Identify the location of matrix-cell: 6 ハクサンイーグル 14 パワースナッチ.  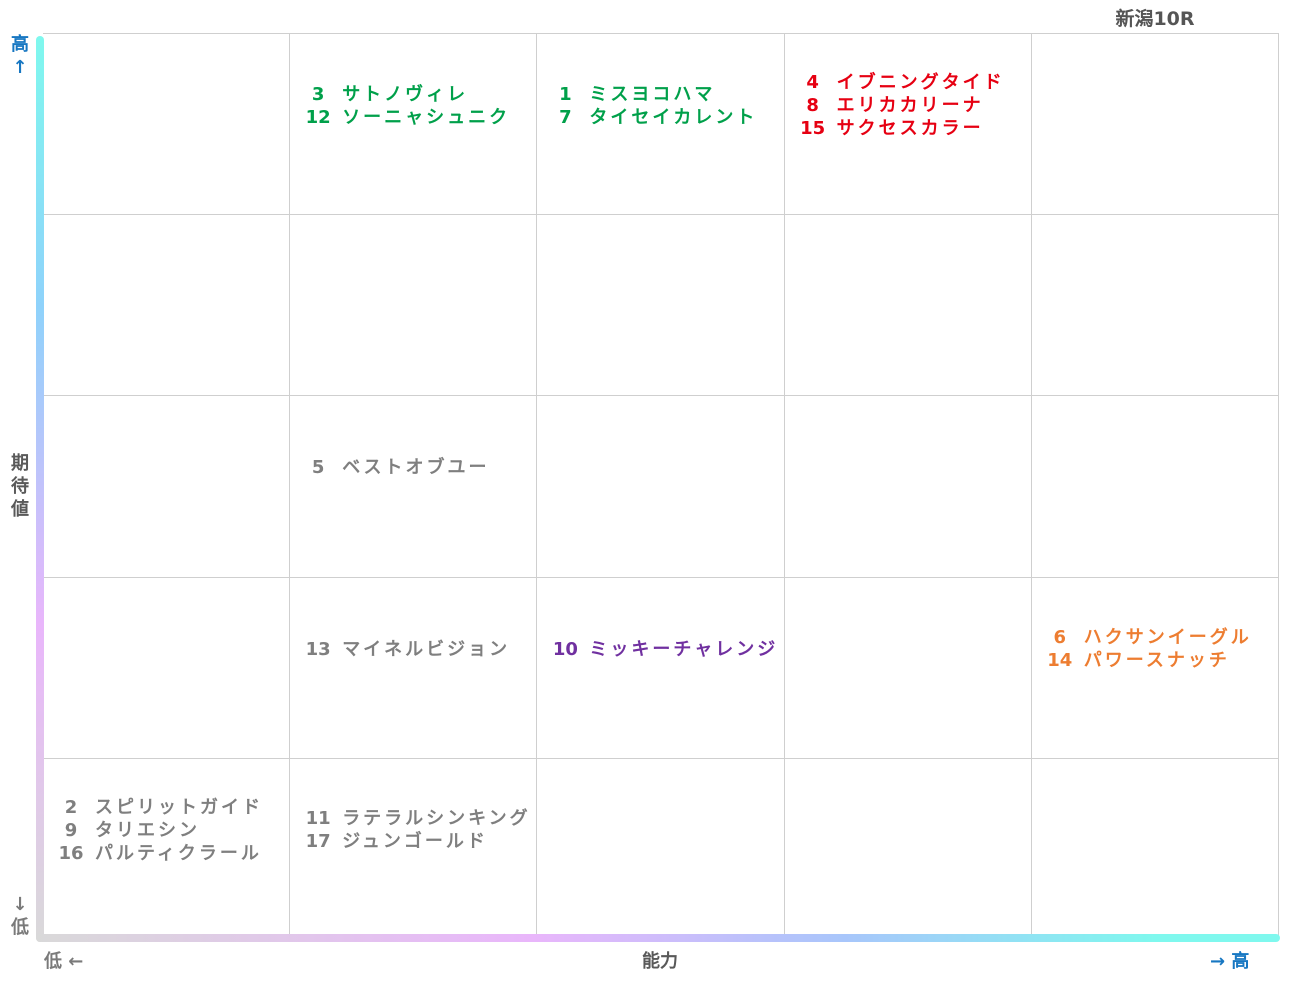
(1158, 649).